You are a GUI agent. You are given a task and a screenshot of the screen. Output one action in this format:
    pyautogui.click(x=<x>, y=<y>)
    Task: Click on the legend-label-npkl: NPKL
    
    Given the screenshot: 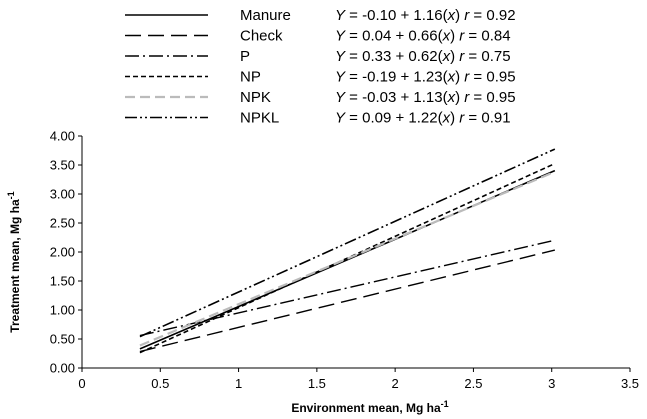 What is the action you would take?
    pyautogui.click(x=259, y=118)
    